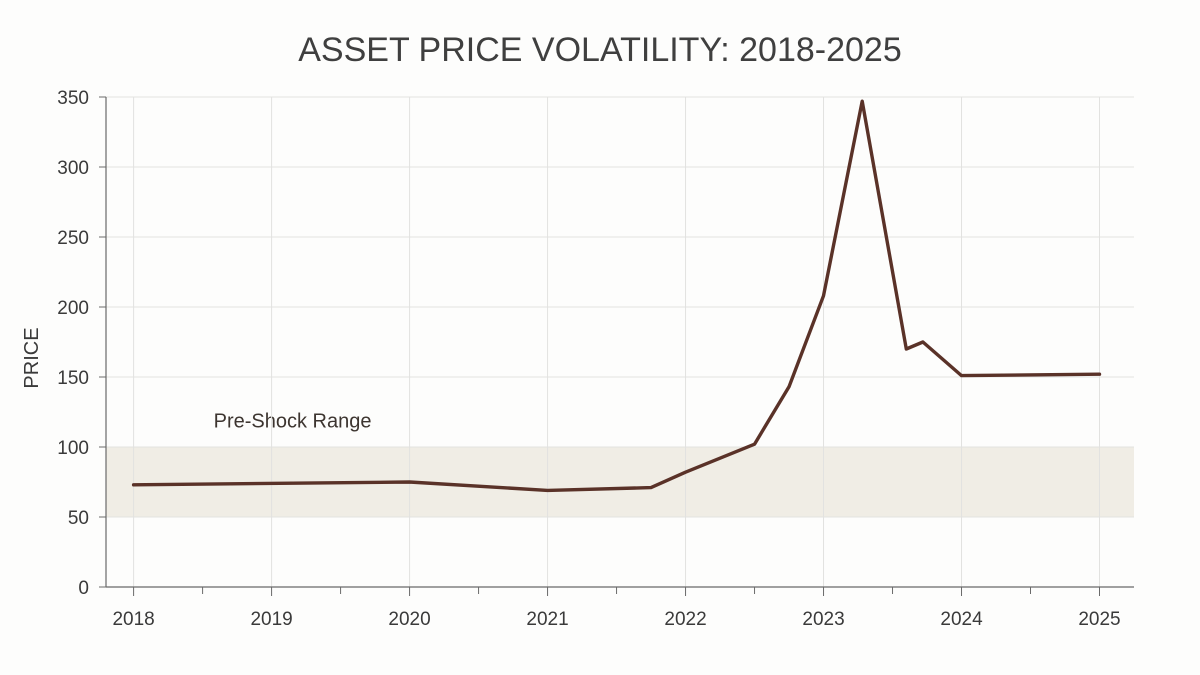  Describe the element at coordinates (823, 619) in the screenshot. I see `x-tick-label-2023: 2023` at that location.